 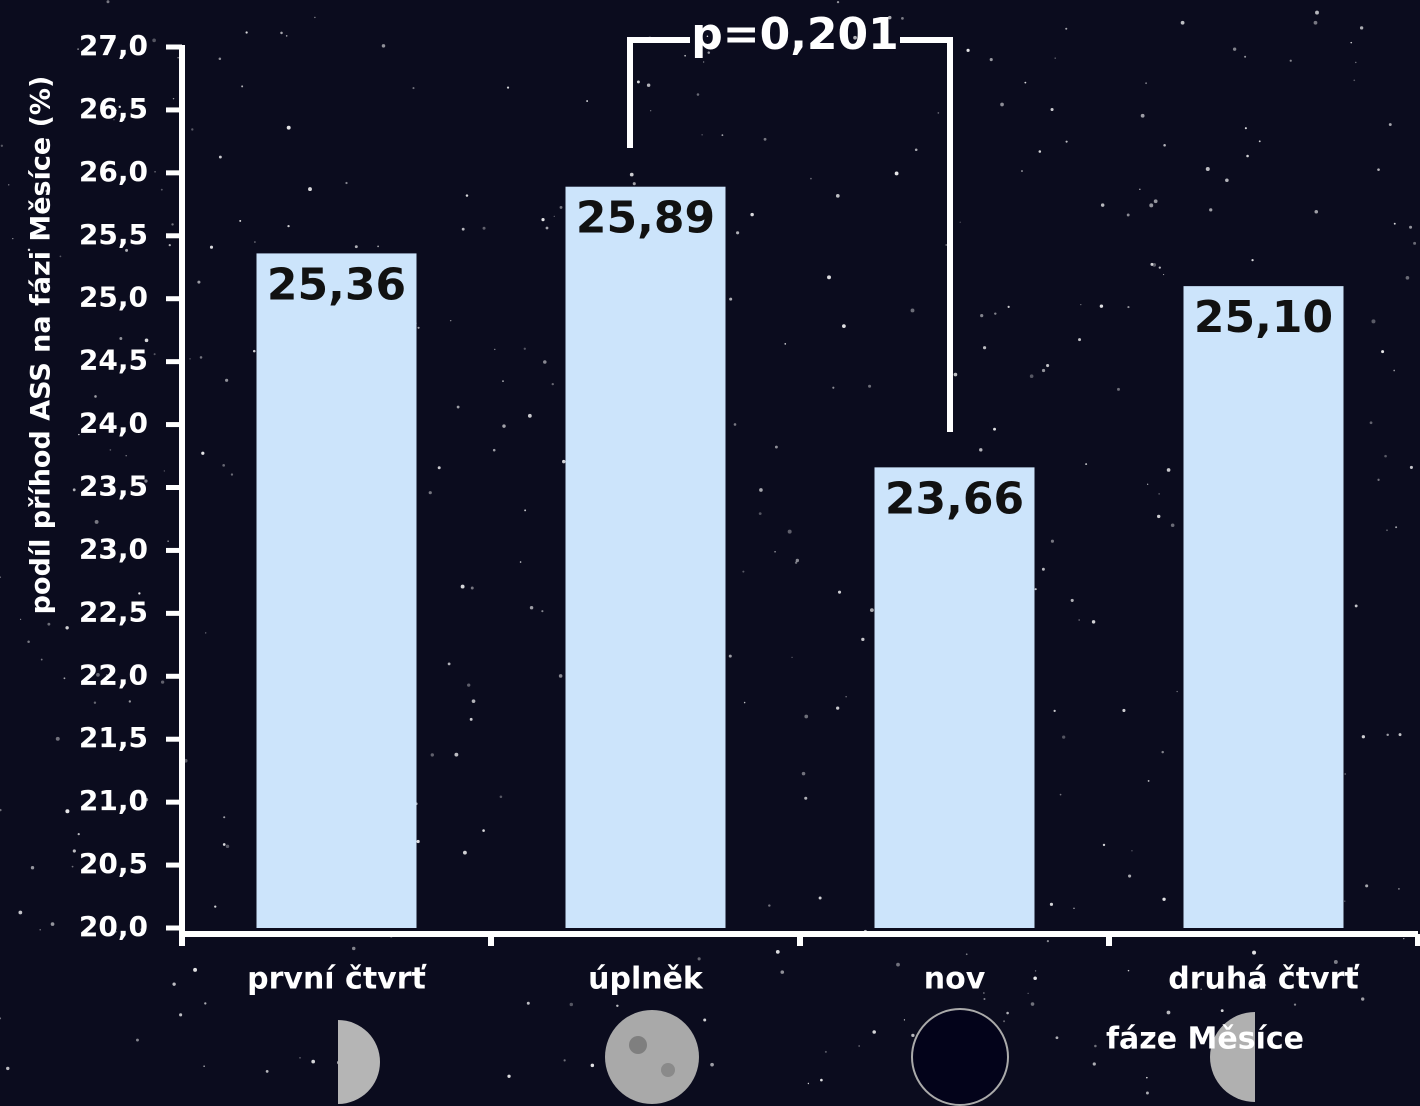 I want to click on y-tick-label: 26,0, so click(x=113, y=171).